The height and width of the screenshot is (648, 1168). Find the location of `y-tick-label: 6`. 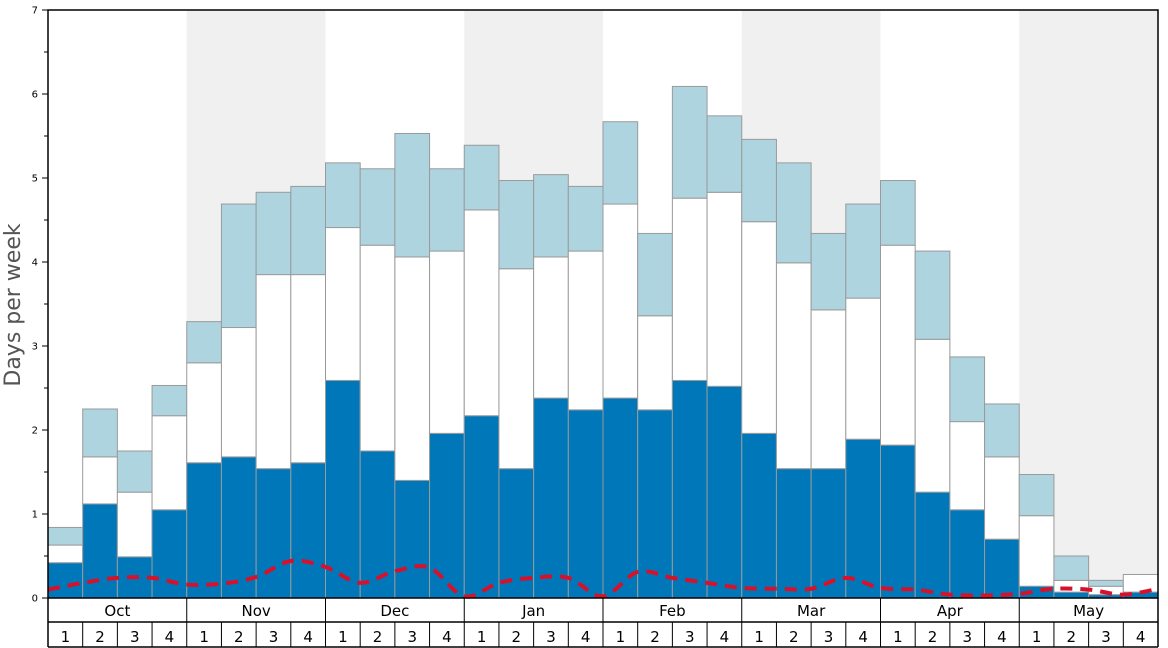

y-tick-label: 6 is located at coordinates (35, 95).